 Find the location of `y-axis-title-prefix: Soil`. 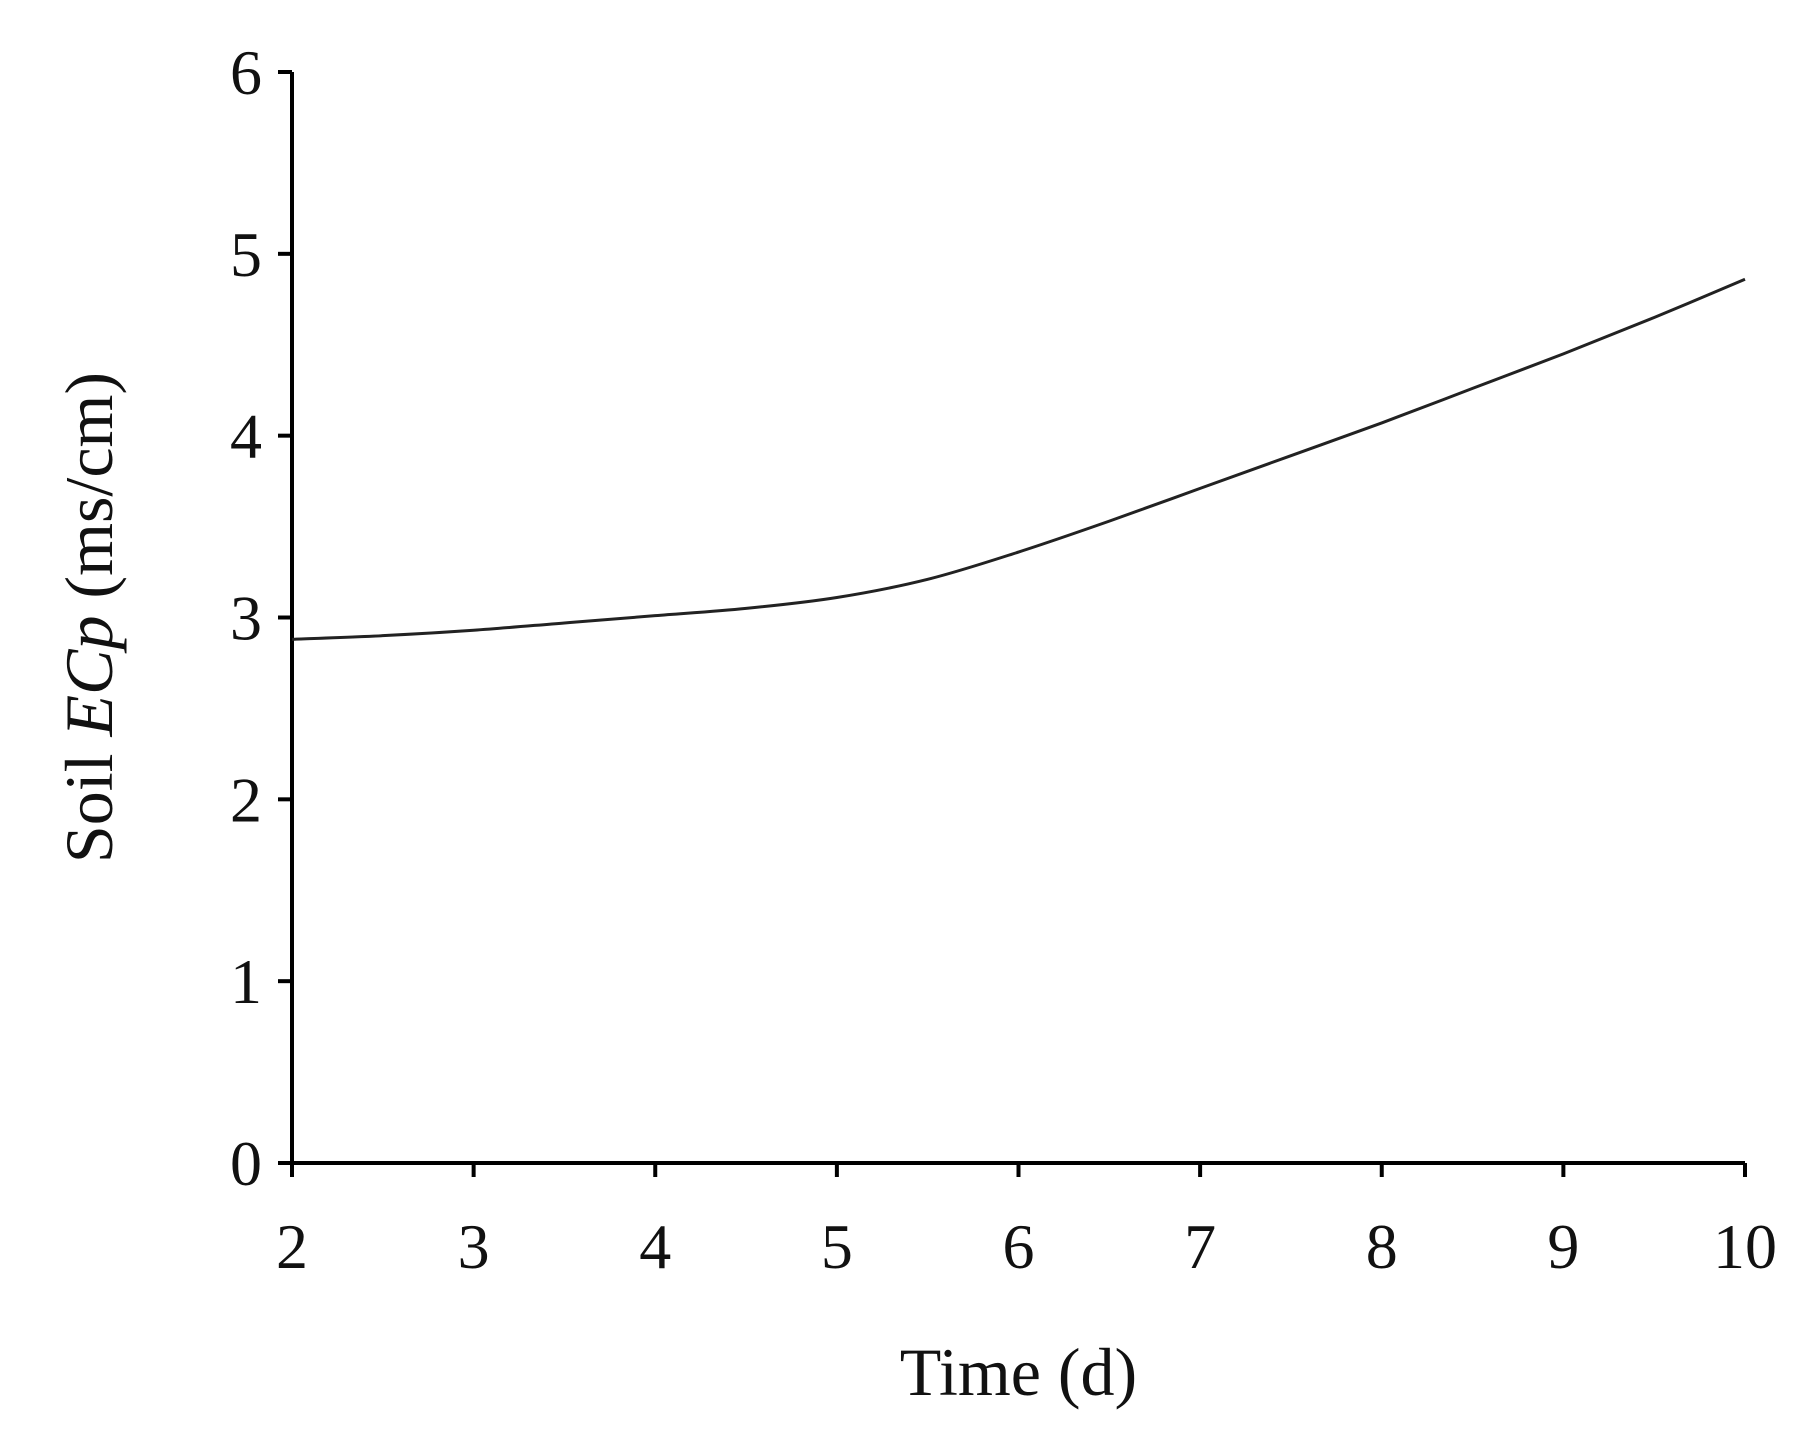

y-axis-title-prefix: Soil is located at coordinates (89, 799).